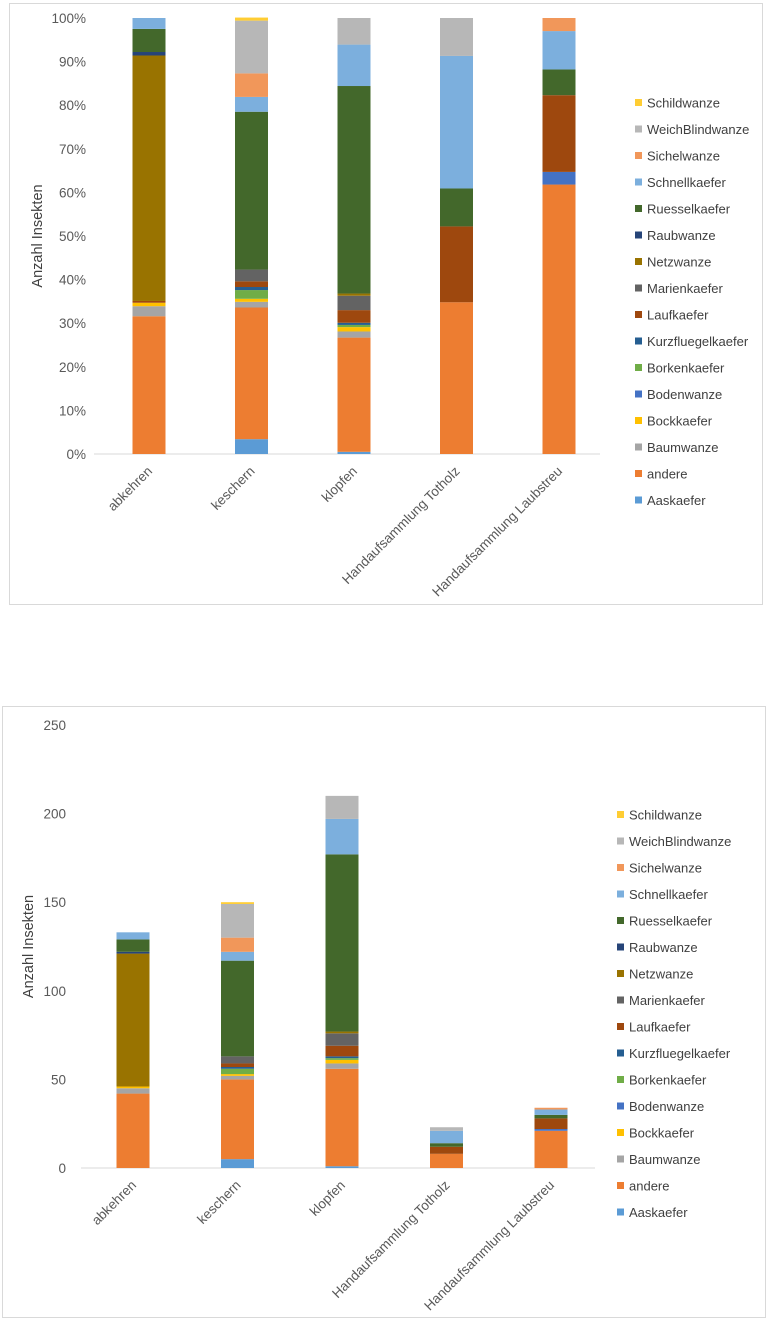 The width and height of the screenshot is (768, 1321). Describe the element at coordinates (72, 149) in the screenshot. I see `y-tick-label: 70%` at that location.